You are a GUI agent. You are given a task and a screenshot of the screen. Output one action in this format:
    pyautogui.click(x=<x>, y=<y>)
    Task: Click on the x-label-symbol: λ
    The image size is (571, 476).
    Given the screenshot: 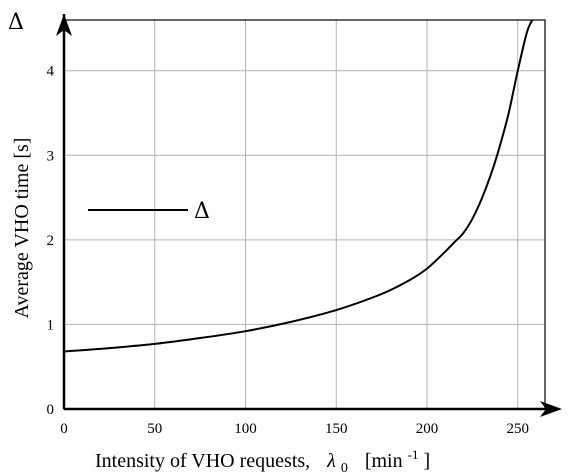 What is the action you would take?
    pyautogui.click(x=331, y=461)
    